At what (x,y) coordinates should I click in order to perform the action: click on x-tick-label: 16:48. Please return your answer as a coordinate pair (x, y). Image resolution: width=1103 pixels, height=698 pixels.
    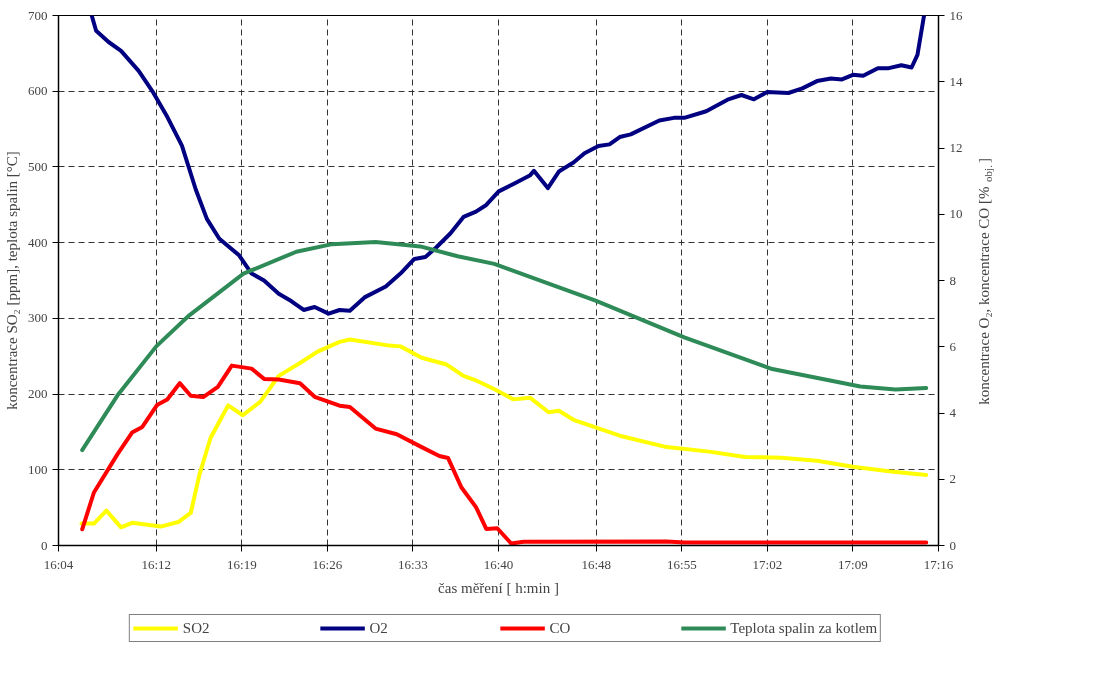
    Looking at the image, I should click on (596, 564).